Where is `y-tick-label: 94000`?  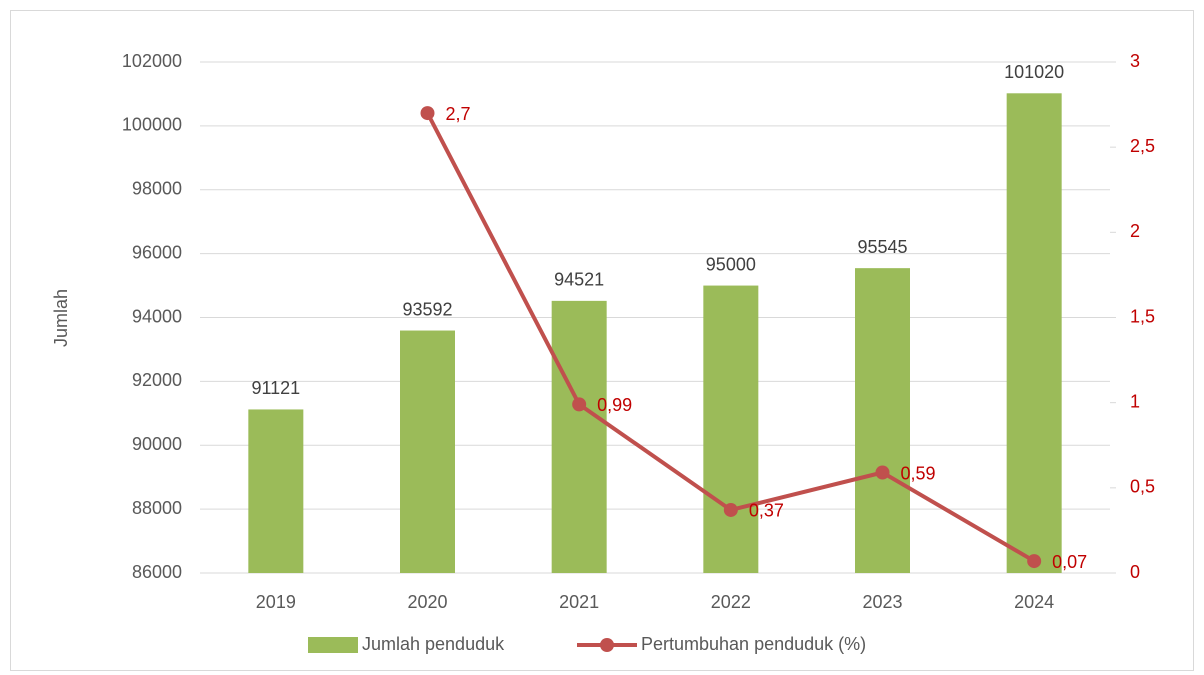
y-tick-label: 94000 is located at coordinates (157, 316).